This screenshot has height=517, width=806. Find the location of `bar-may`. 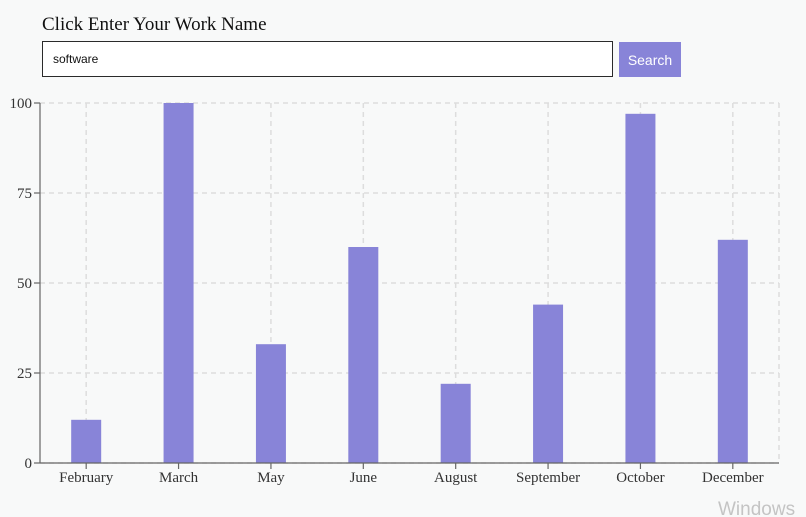

bar-may is located at coordinates (270, 403).